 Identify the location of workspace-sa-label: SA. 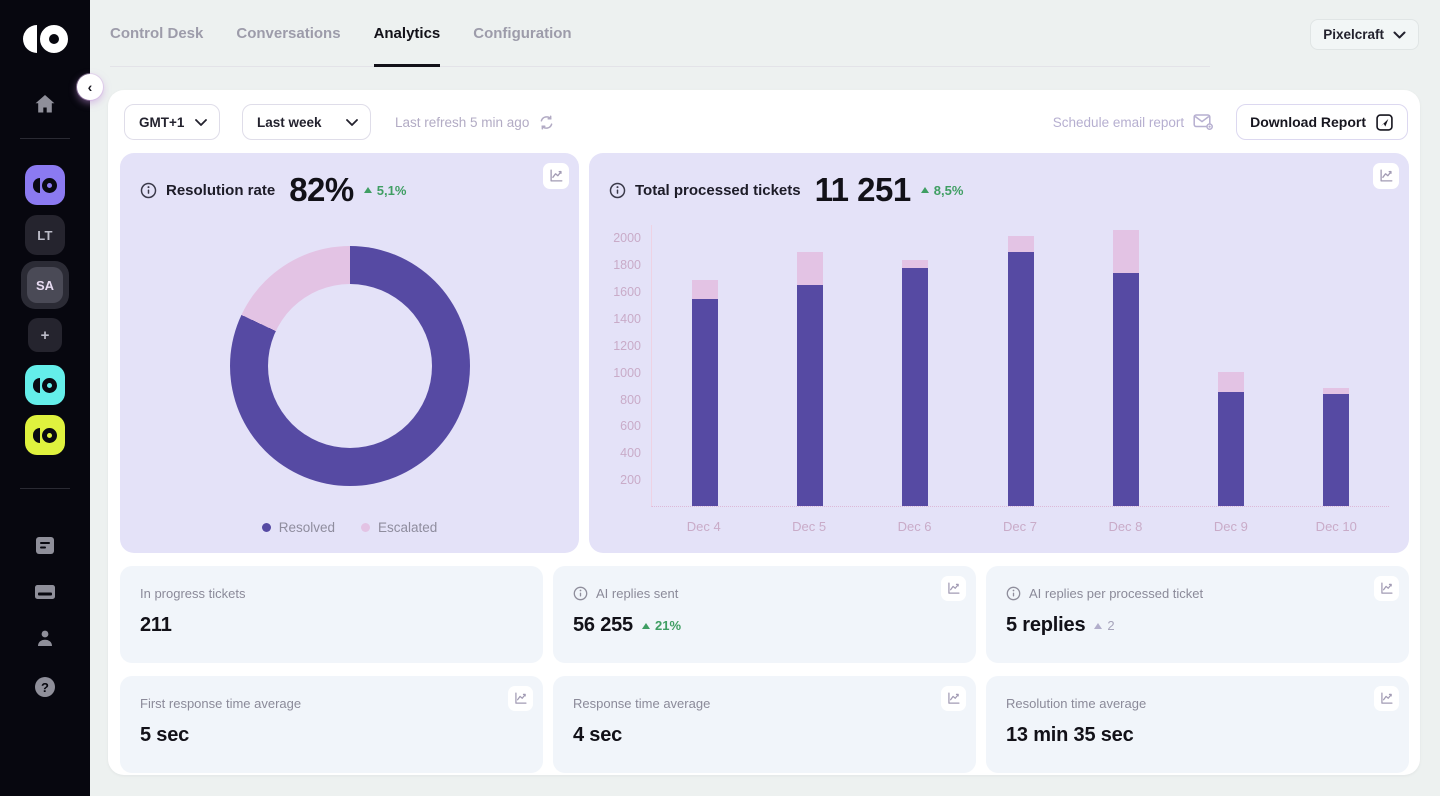
(45, 285).